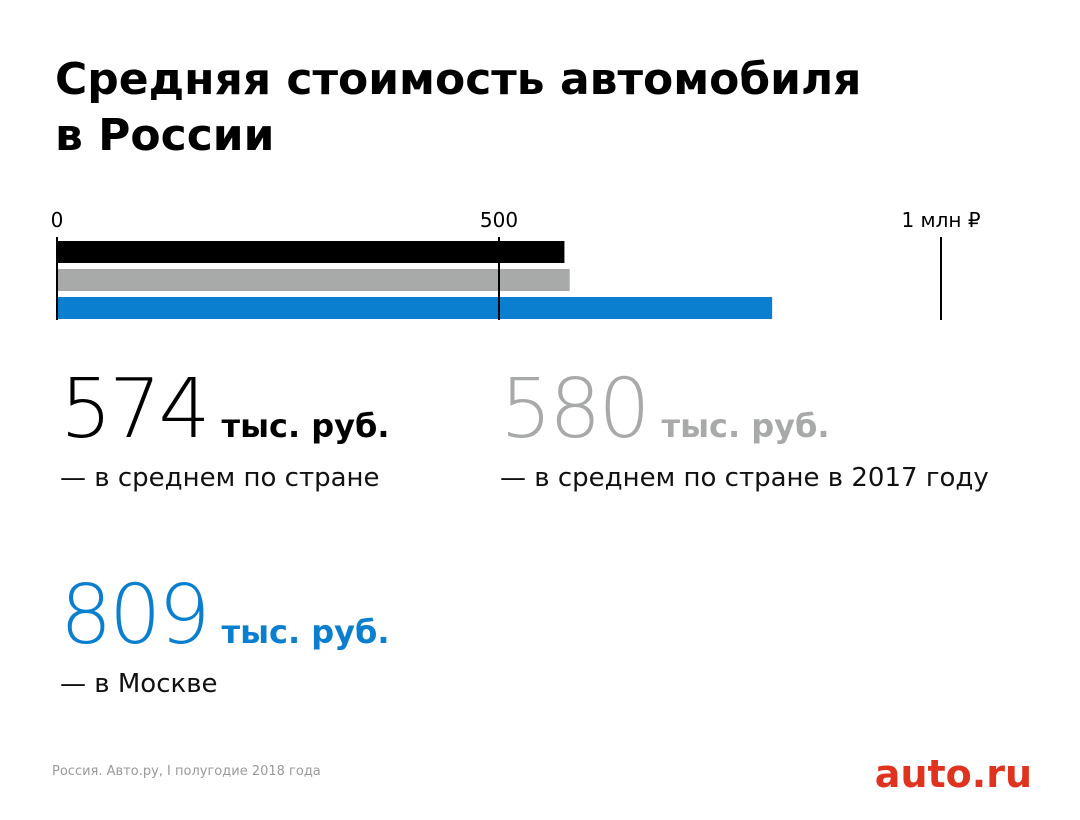 The image size is (1080, 820). I want to click on chart-title: Средняя стоимость автомобиля в России, so click(458, 107).